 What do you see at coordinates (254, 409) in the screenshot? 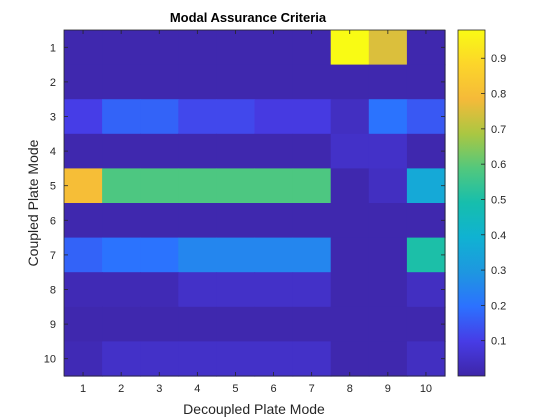
I see `x-axis-label: Decoupled Plate Mode` at bounding box center [254, 409].